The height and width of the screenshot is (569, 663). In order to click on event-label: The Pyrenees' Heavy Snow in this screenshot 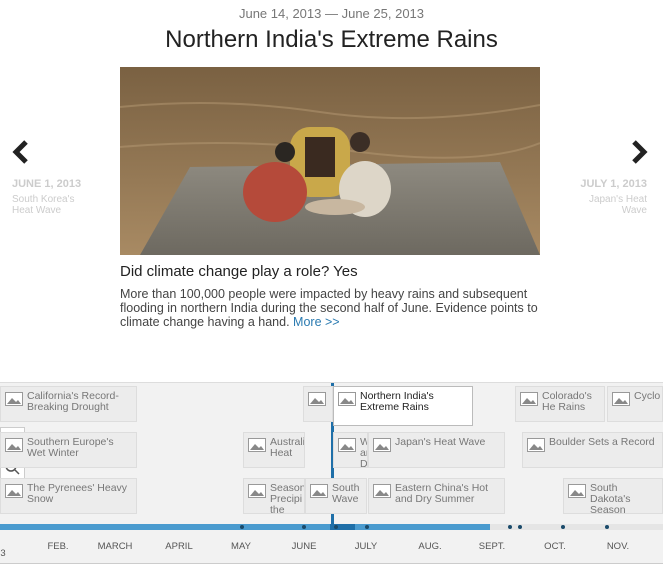, I will do `click(77, 493)`.